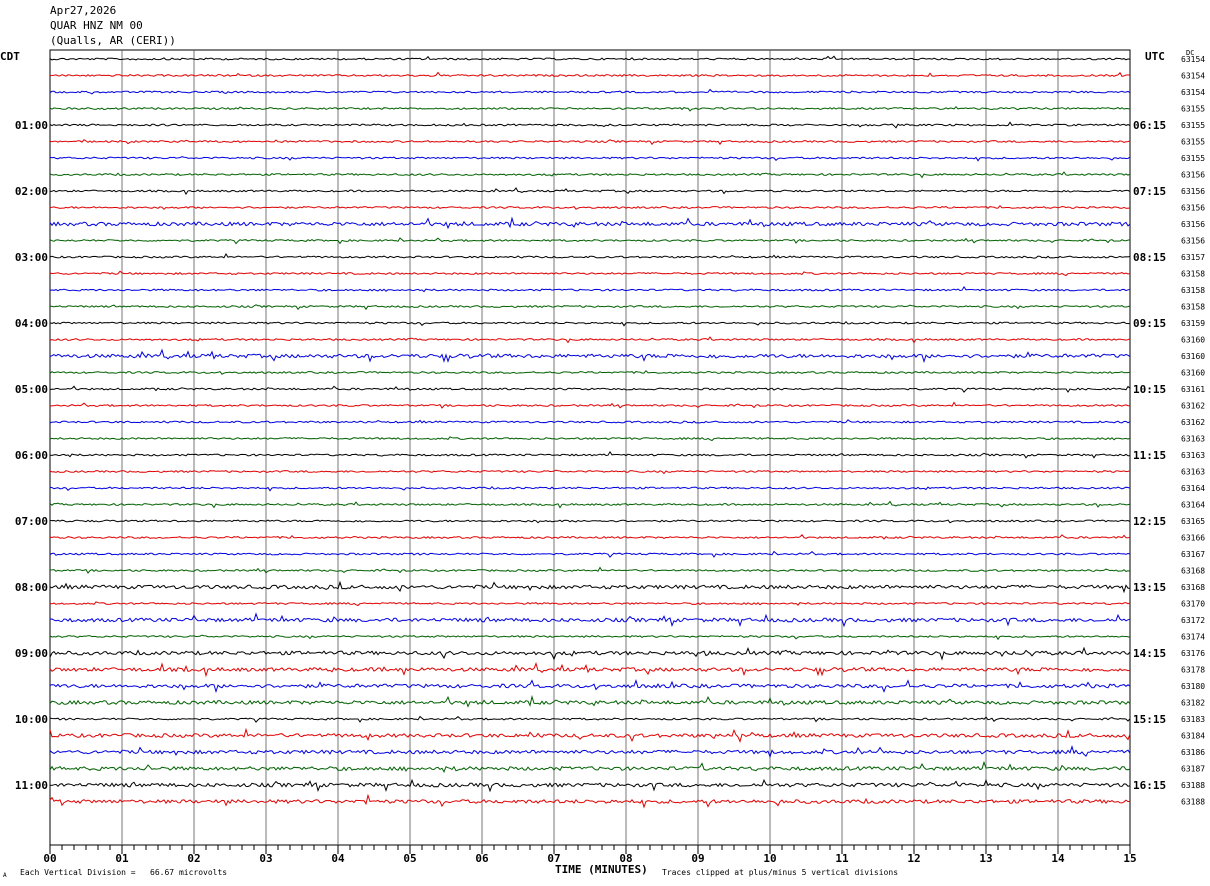  I want to click on left-time-label: 10:00, so click(31, 719).